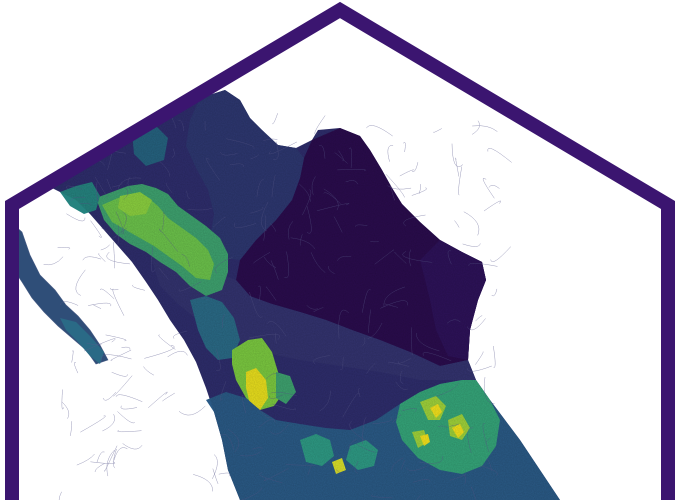 The width and height of the screenshot is (680, 500). What do you see at coordinates (82, 341) in the screenshot?
I see `baja-south-tip` at bounding box center [82, 341].